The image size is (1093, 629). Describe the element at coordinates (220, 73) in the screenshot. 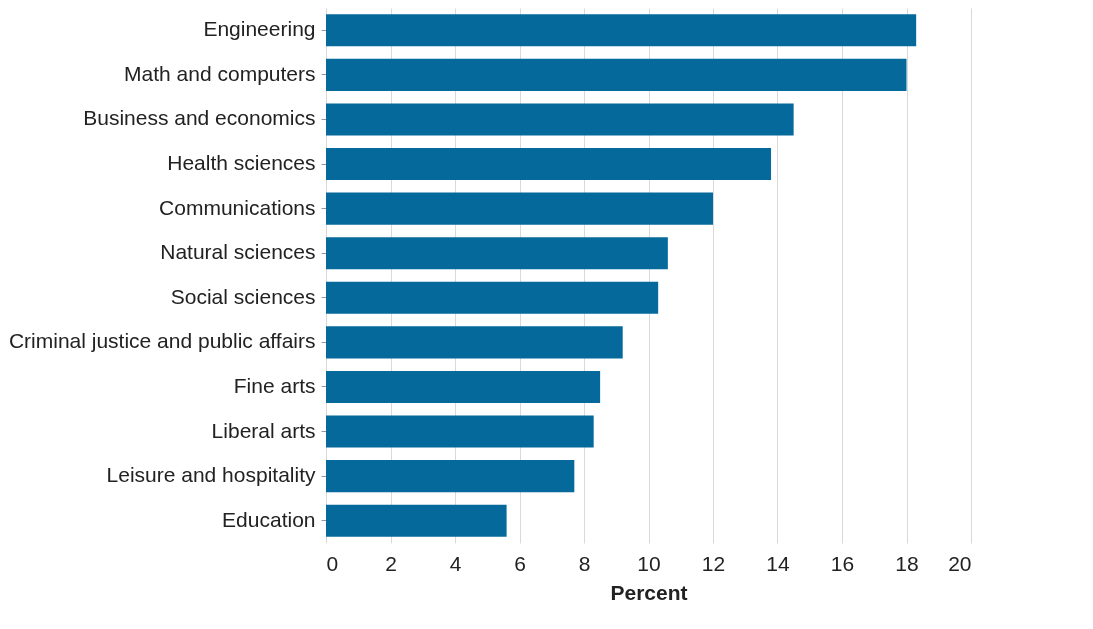

I see `y-tick-label: Math and computers` at that location.